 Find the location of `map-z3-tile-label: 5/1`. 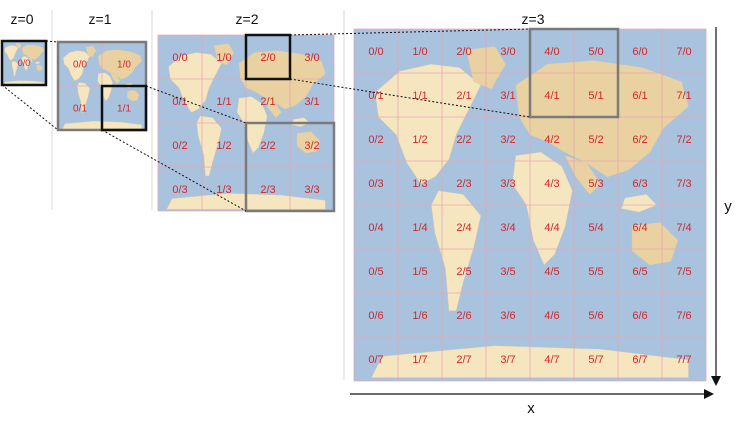

map-z3-tile-label: 5/1 is located at coordinates (595, 96).